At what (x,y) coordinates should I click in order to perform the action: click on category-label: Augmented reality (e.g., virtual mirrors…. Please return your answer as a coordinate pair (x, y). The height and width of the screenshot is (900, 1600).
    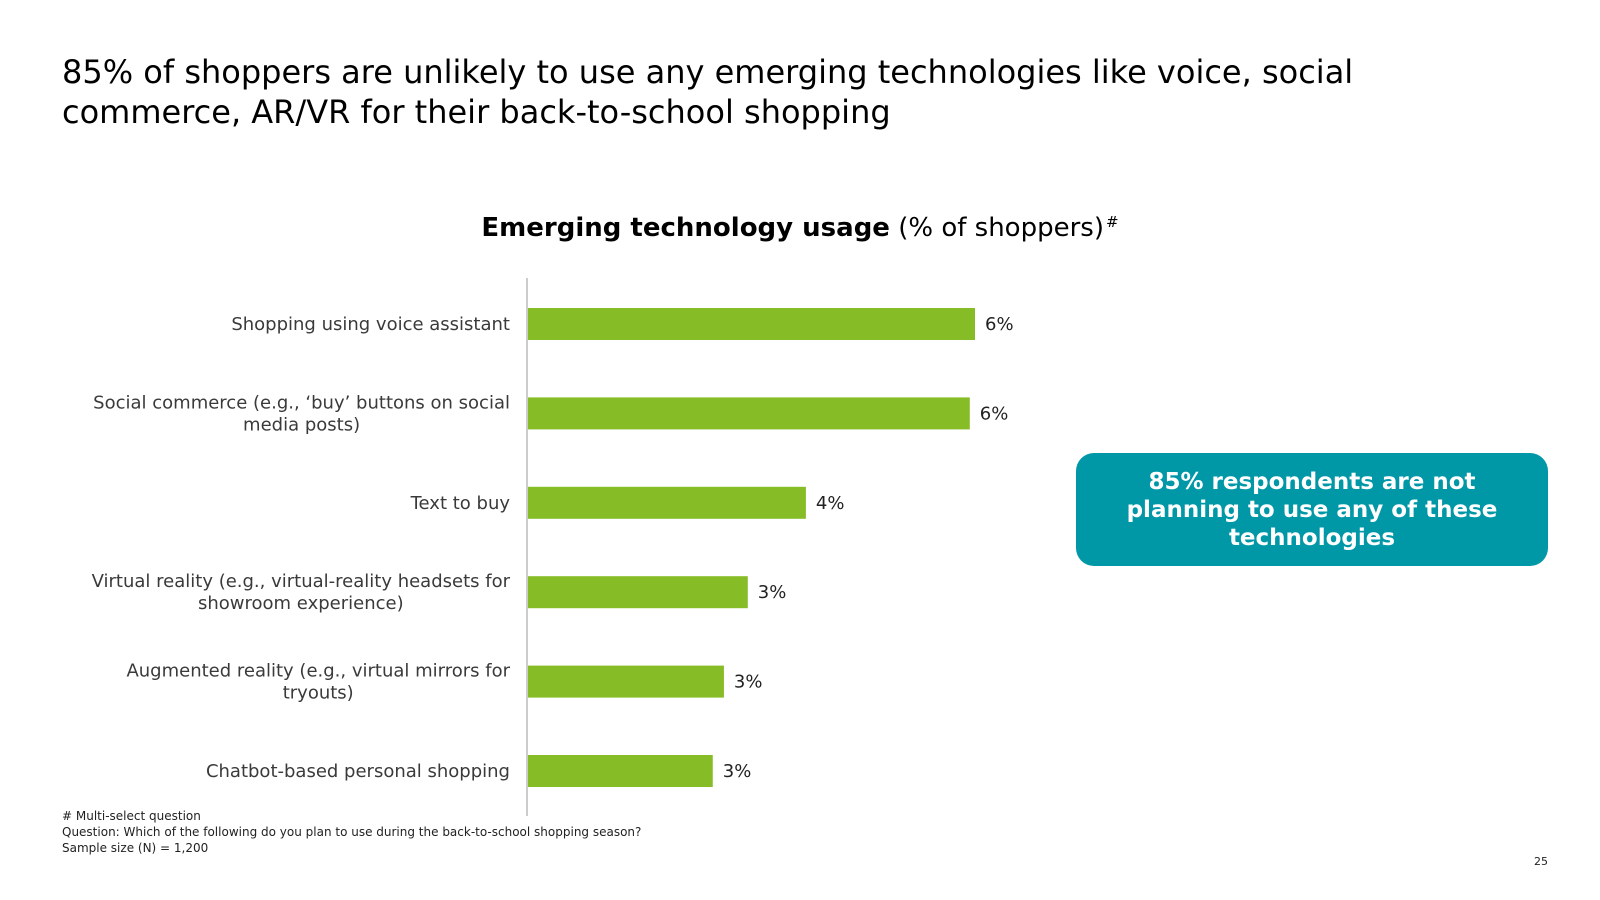
    Looking at the image, I should click on (318, 682).